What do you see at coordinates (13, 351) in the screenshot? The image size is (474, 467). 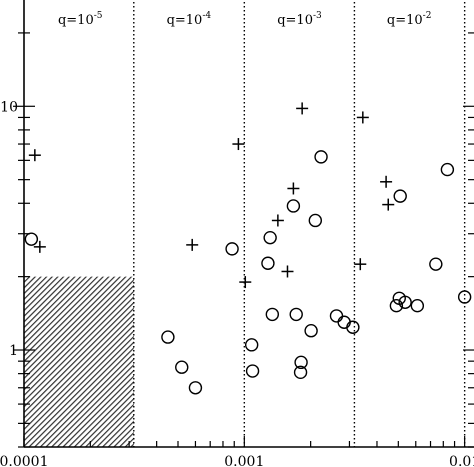 I see `y-tick-label: 1` at bounding box center [13, 351].